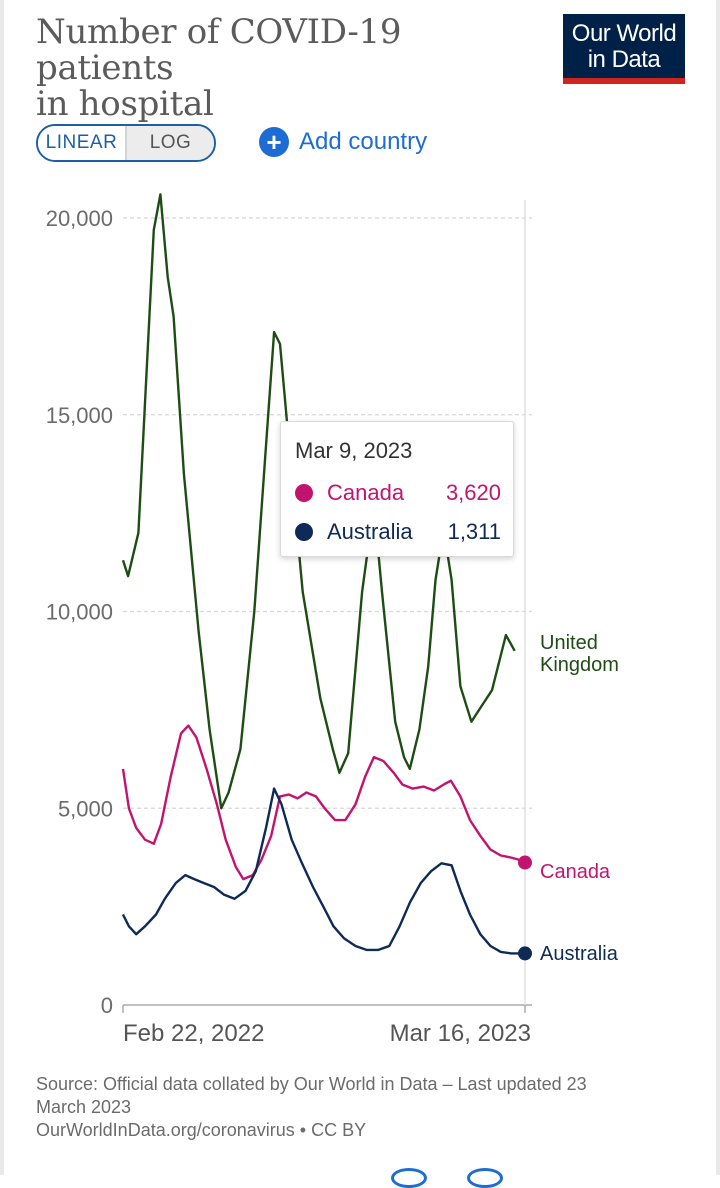  What do you see at coordinates (485, 1178) in the screenshot?
I see `partial-icon-right` at bounding box center [485, 1178].